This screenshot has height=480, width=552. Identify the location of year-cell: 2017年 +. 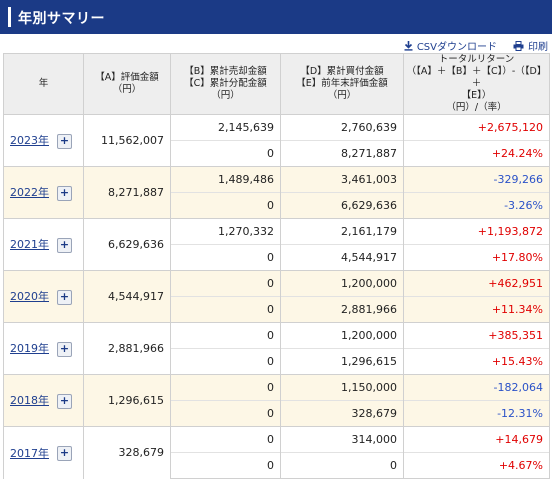
(43, 452).